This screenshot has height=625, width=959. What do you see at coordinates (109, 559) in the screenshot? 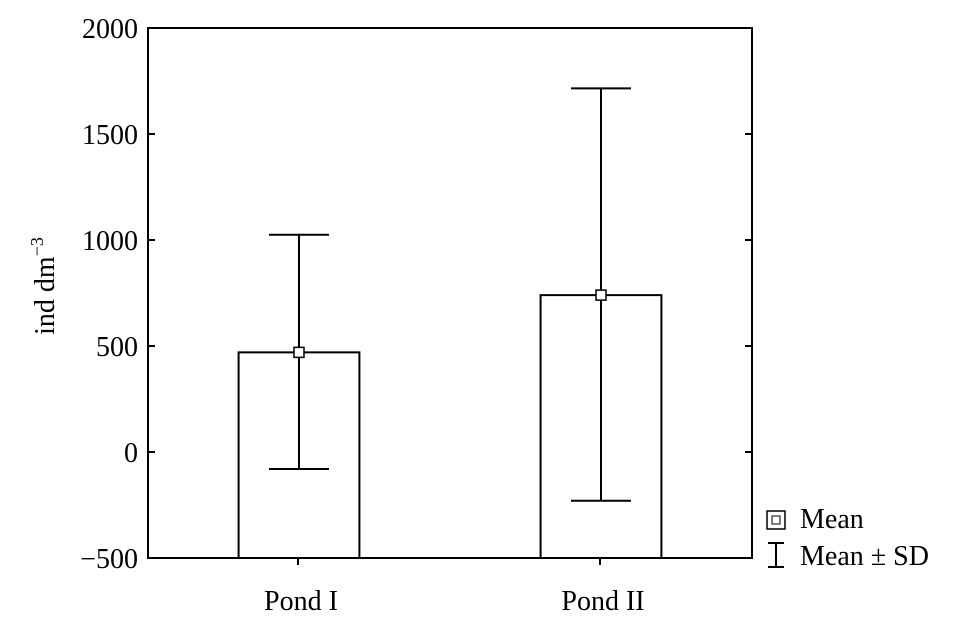
I see `y-tick-label: −500` at bounding box center [109, 559].